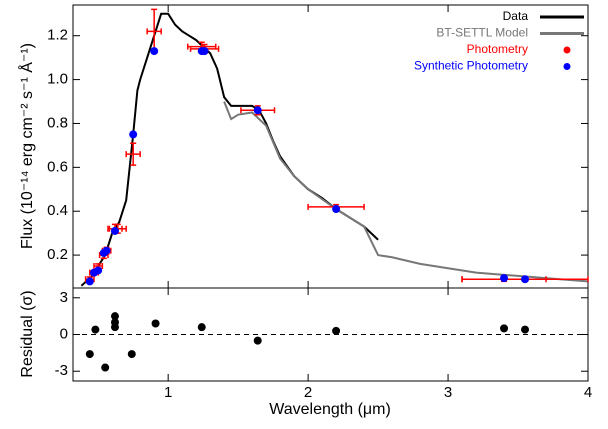 The image size is (608, 429). Describe the element at coordinates (61, 370) in the screenshot. I see `y-tick-label: -3` at that location.